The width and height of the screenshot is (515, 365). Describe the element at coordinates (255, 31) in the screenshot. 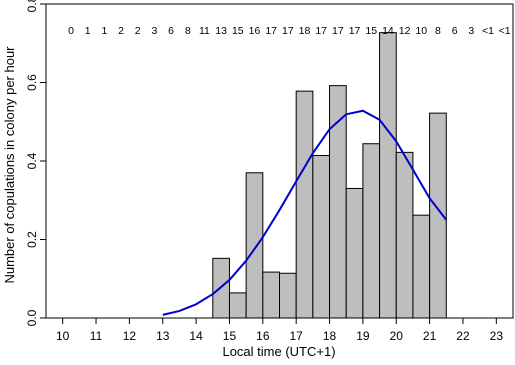

I see `sample-size-label: 16` at that location.